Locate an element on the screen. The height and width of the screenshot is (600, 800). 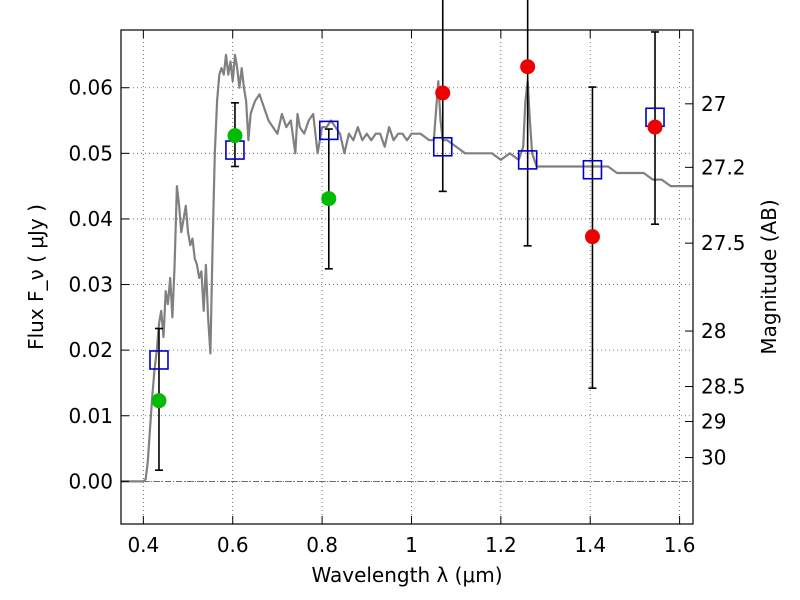
x-tick-label: 1 is located at coordinates (411, 545).